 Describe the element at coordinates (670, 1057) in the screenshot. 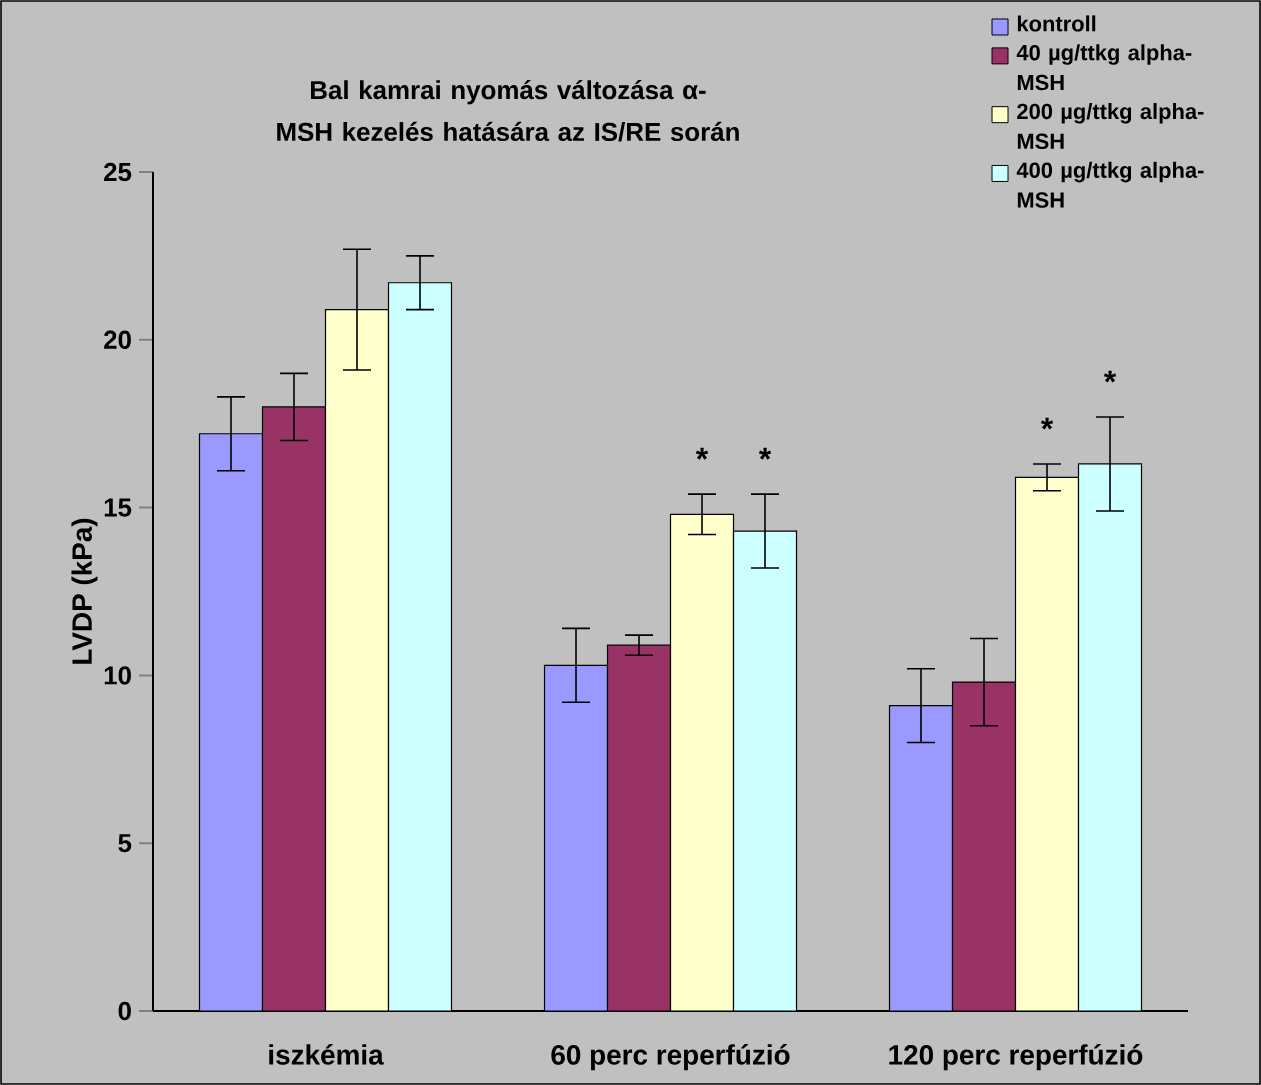

I see `x-tick-label: 60 perc reperfúzió` at that location.